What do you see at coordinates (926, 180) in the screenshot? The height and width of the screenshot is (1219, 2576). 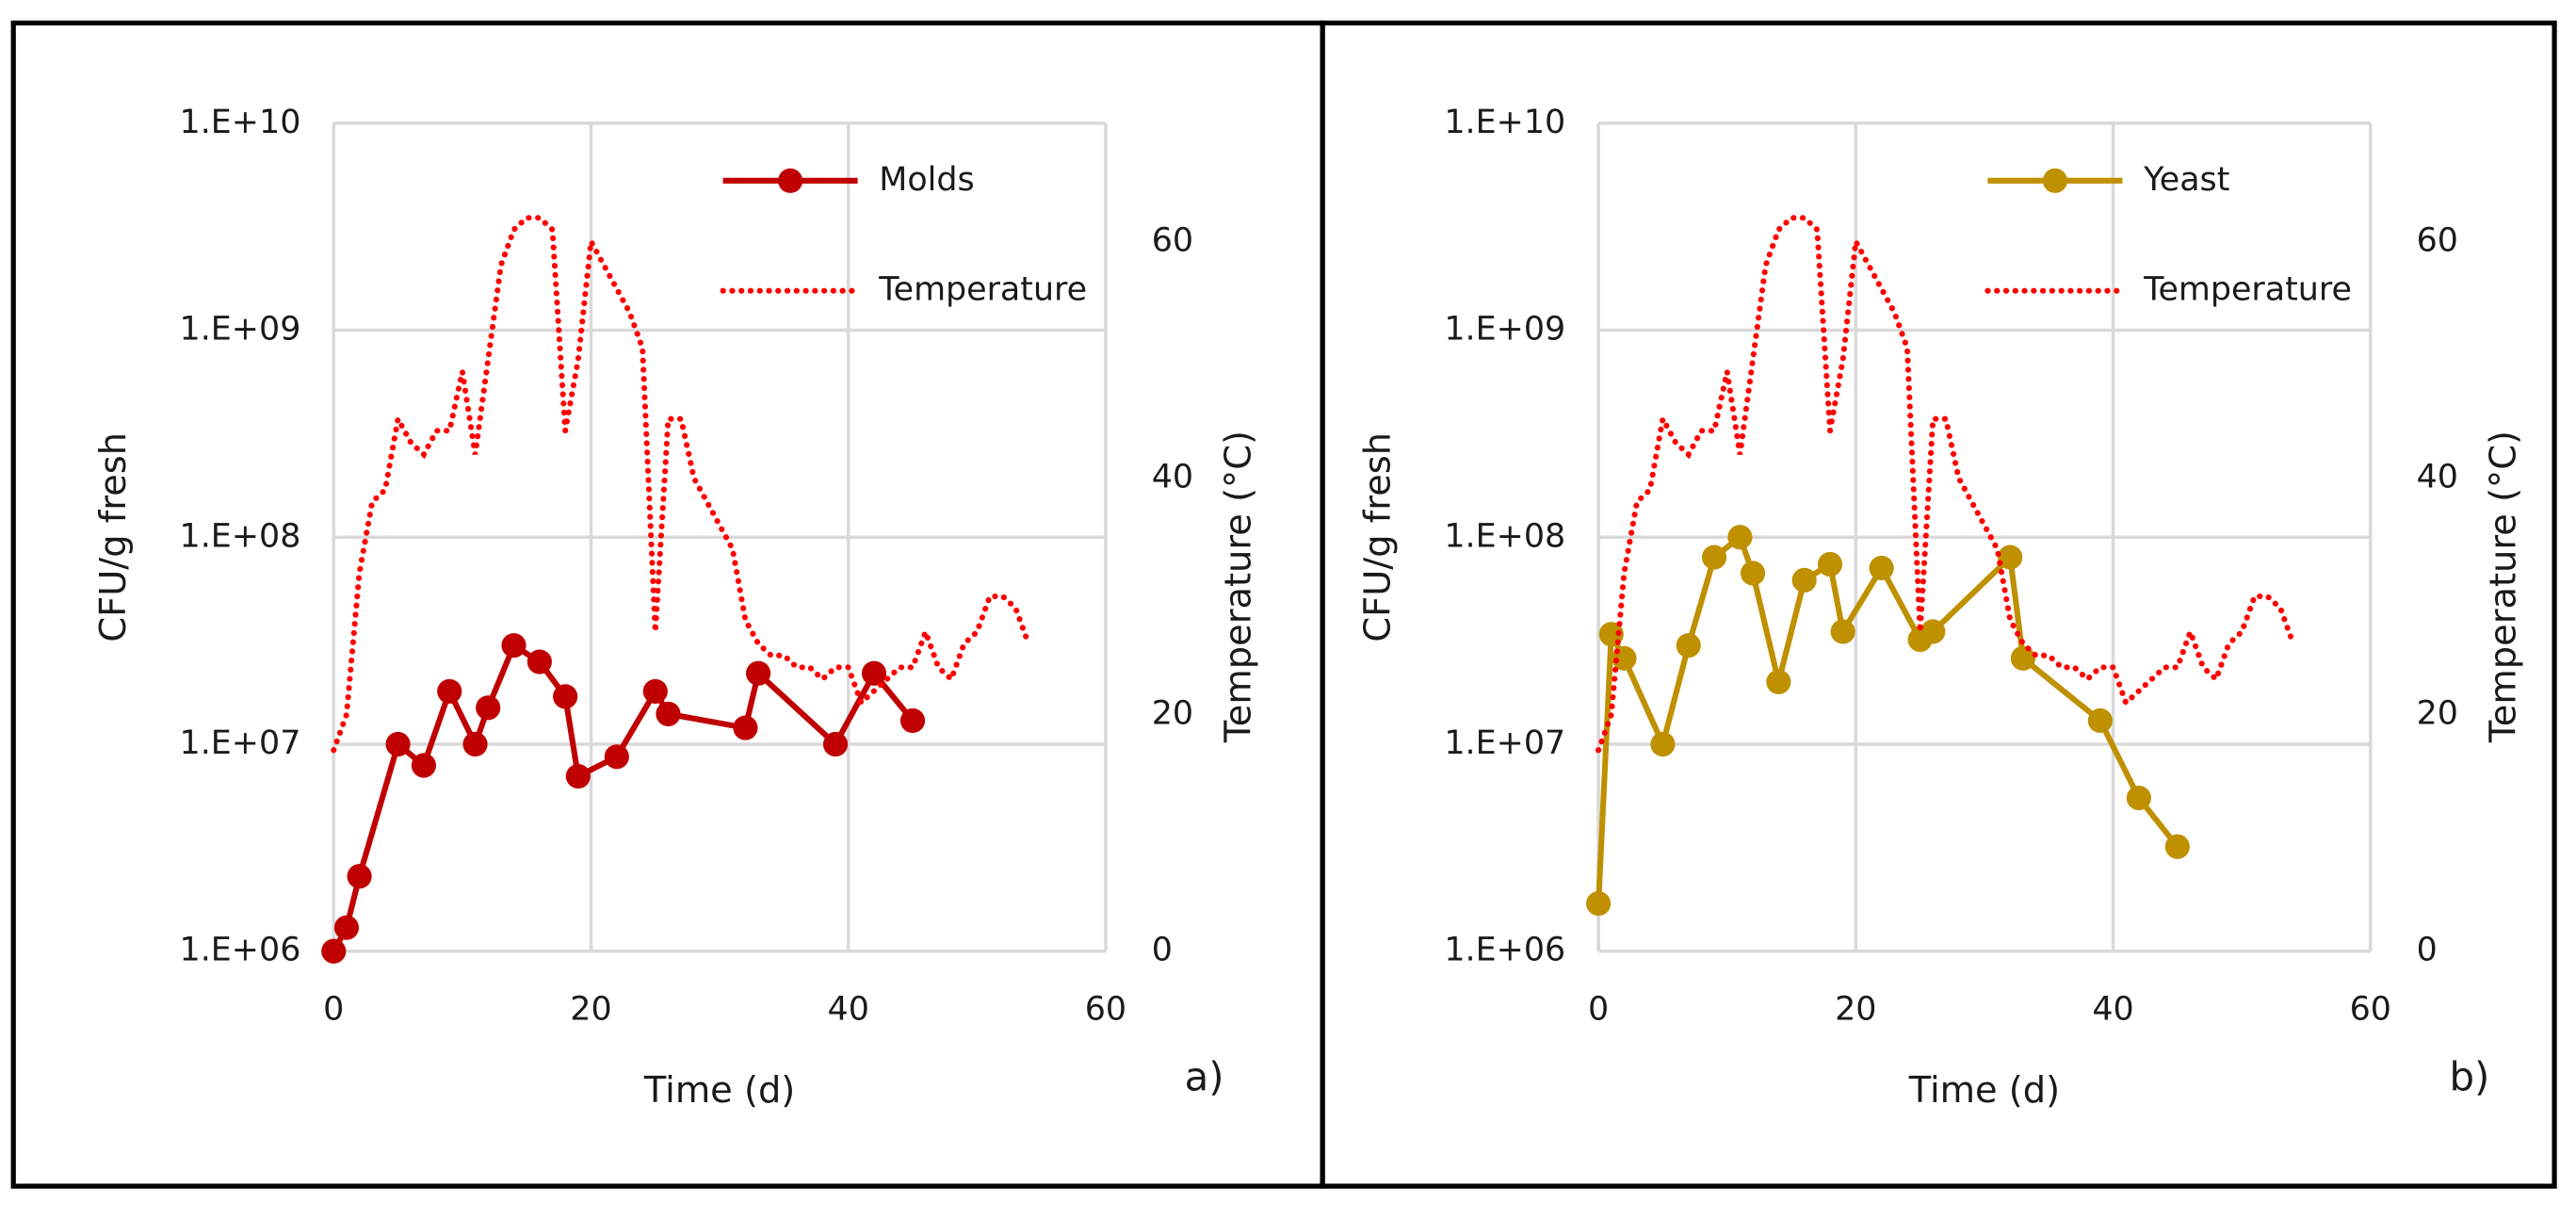 I see `legend-label: Molds` at bounding box center [926, 180].